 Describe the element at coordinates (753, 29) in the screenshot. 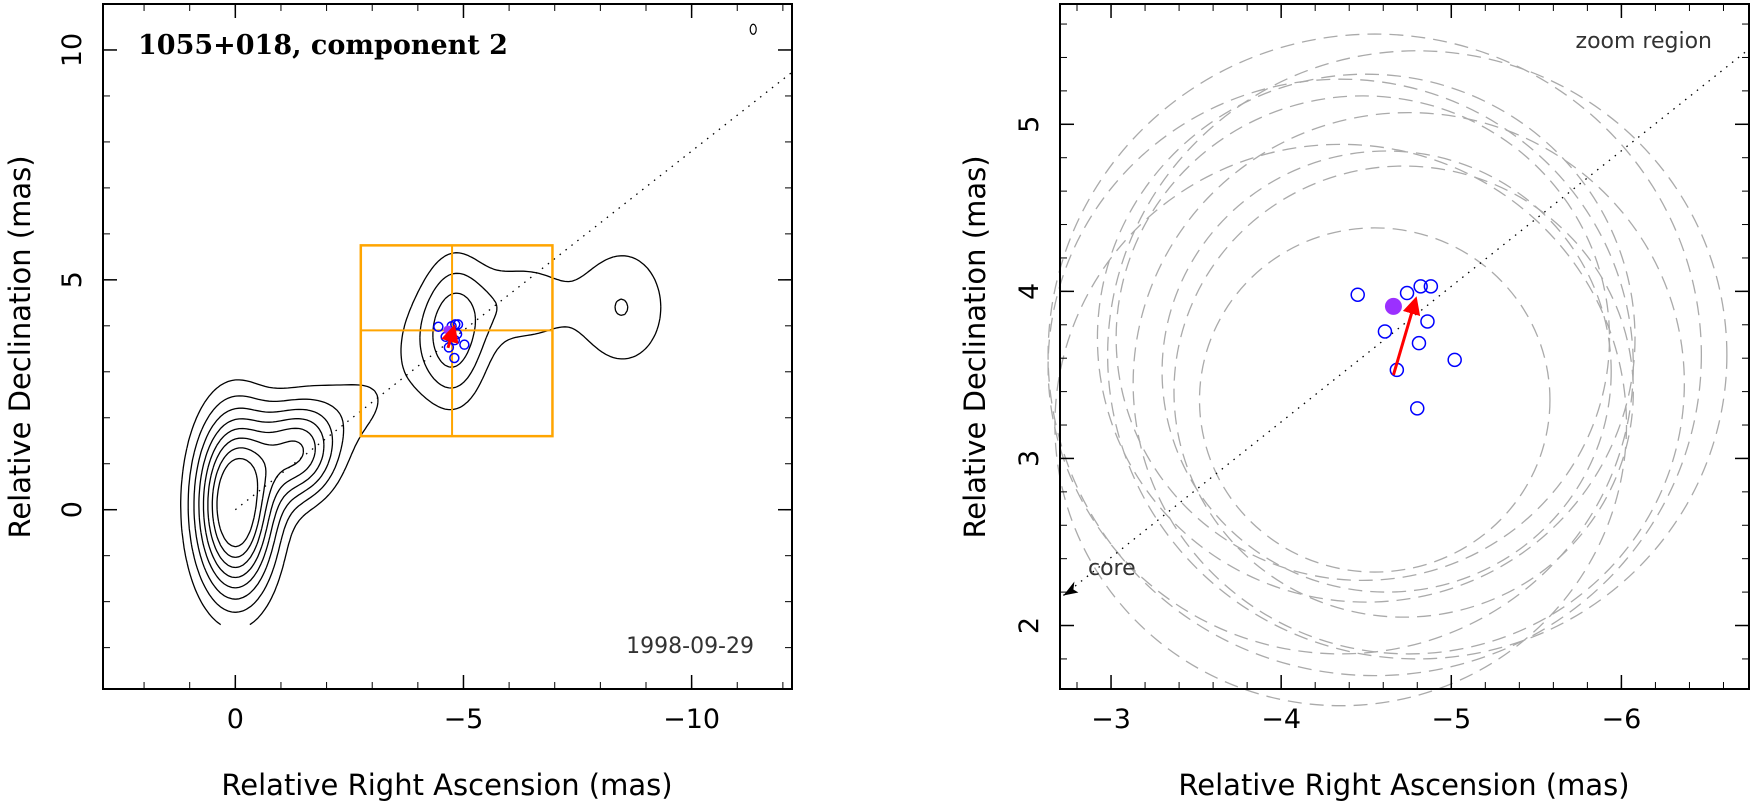

I see `beam-ellipse` at that location.